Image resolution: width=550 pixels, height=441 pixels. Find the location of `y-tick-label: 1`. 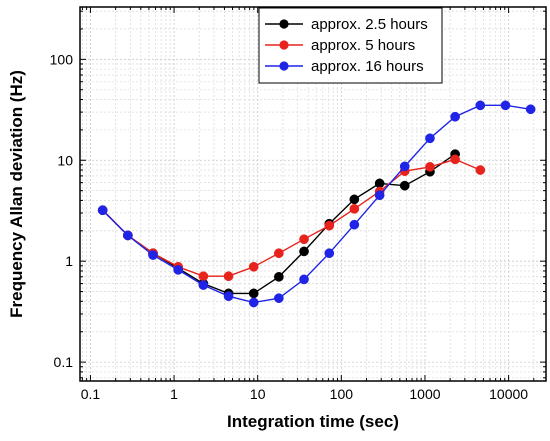

y-tick-label: 1 is located at coordinates (69, 261).